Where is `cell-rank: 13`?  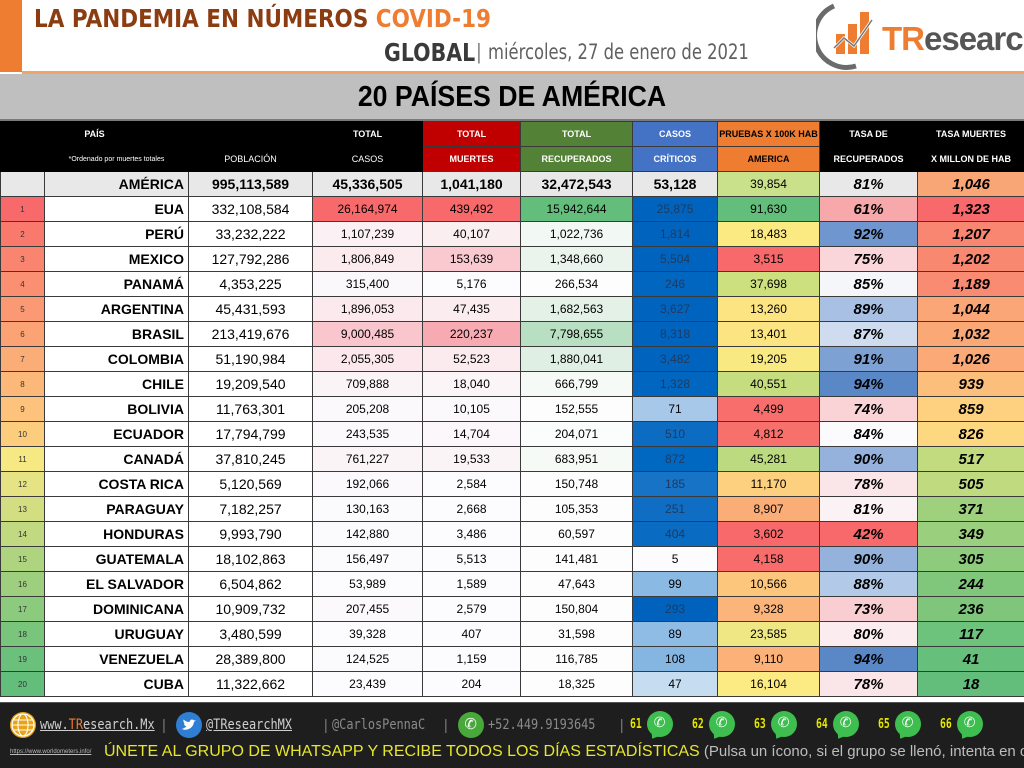 cell-rank: 13 is located at coordinates (22, 509).